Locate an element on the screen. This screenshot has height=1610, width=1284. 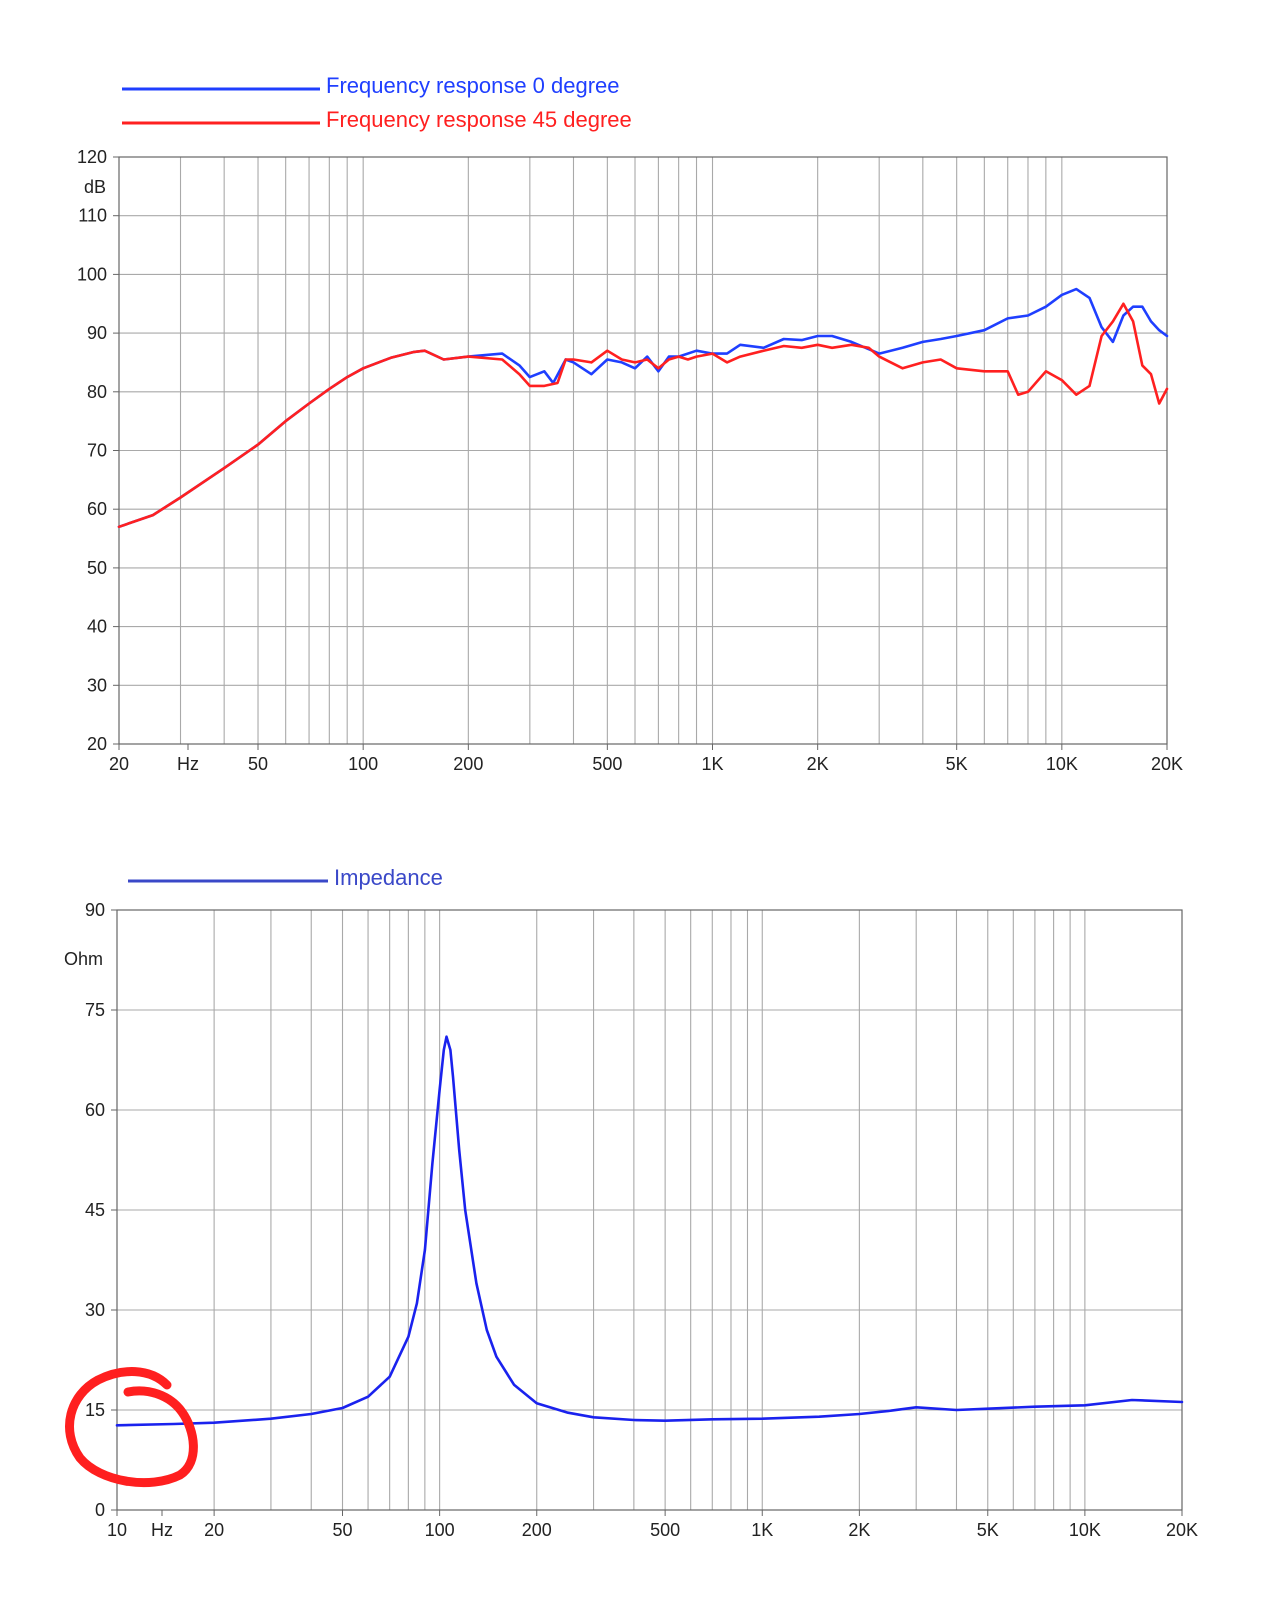
impedance-legend: Impedance is located at coordinates (285, 877).